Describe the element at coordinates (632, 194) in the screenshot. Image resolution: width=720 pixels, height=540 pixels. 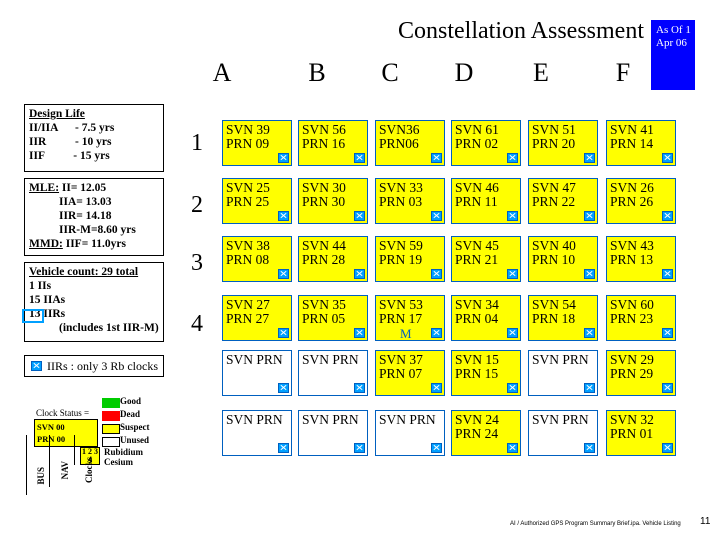
I see `satellite-label: SVN 26 PRN 26` at that location.